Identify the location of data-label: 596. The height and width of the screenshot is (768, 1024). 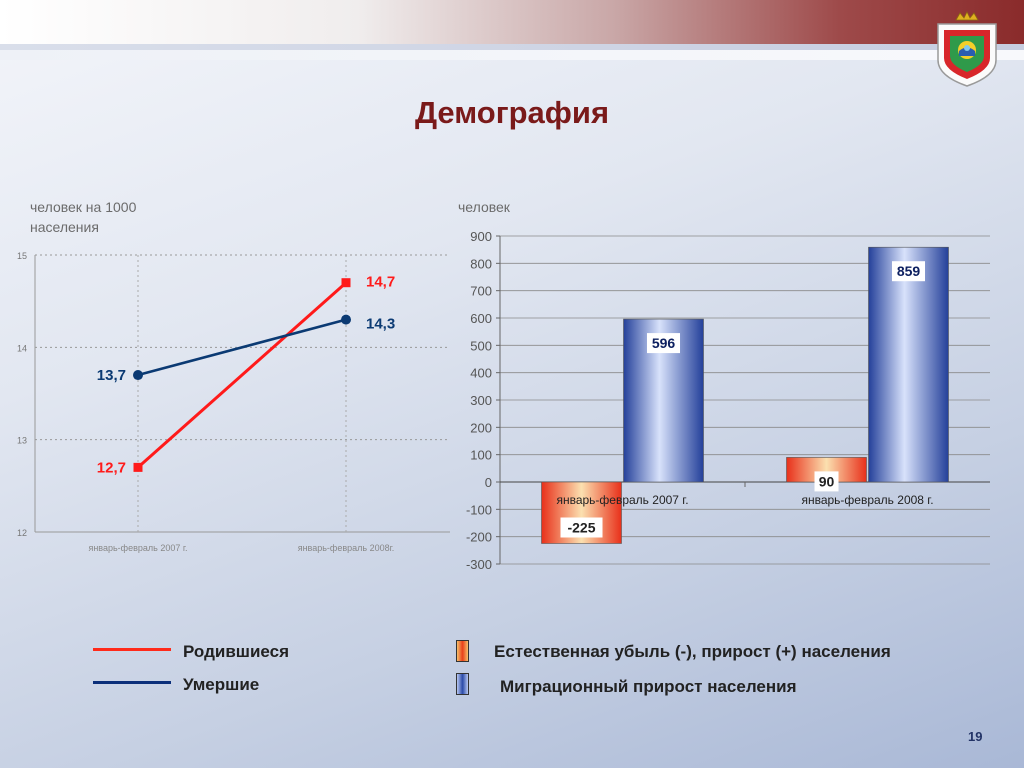
(664, 343).